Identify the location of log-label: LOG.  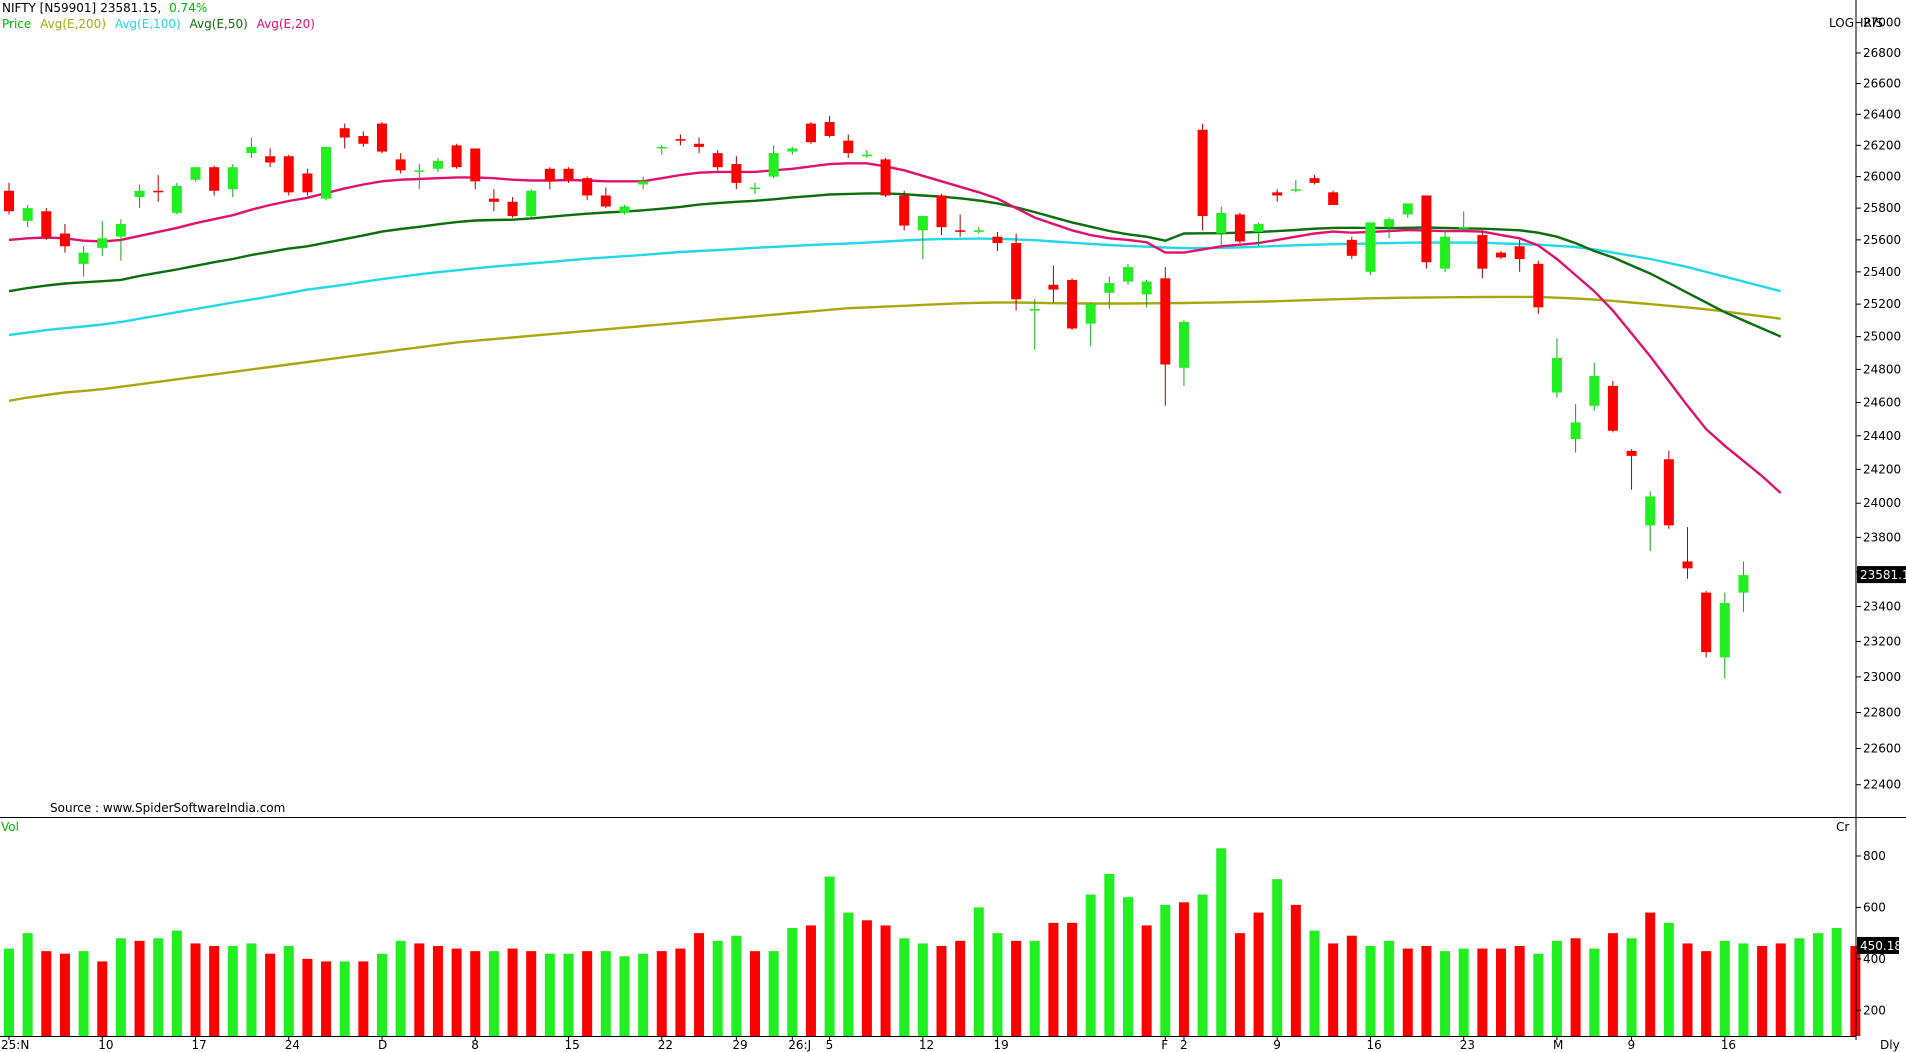
(1841, 23).